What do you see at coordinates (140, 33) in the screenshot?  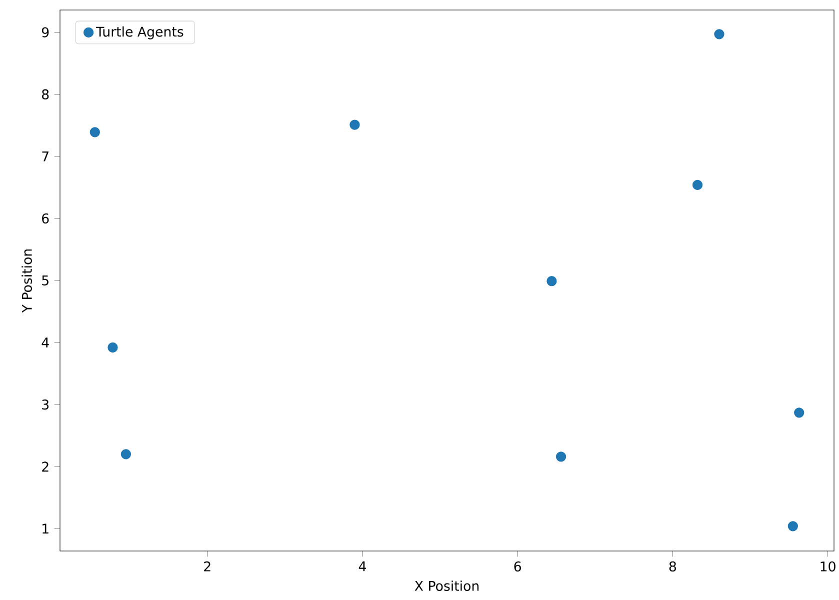 I see `legend-label: Turtle Agents` at bounding box center [140, 33].